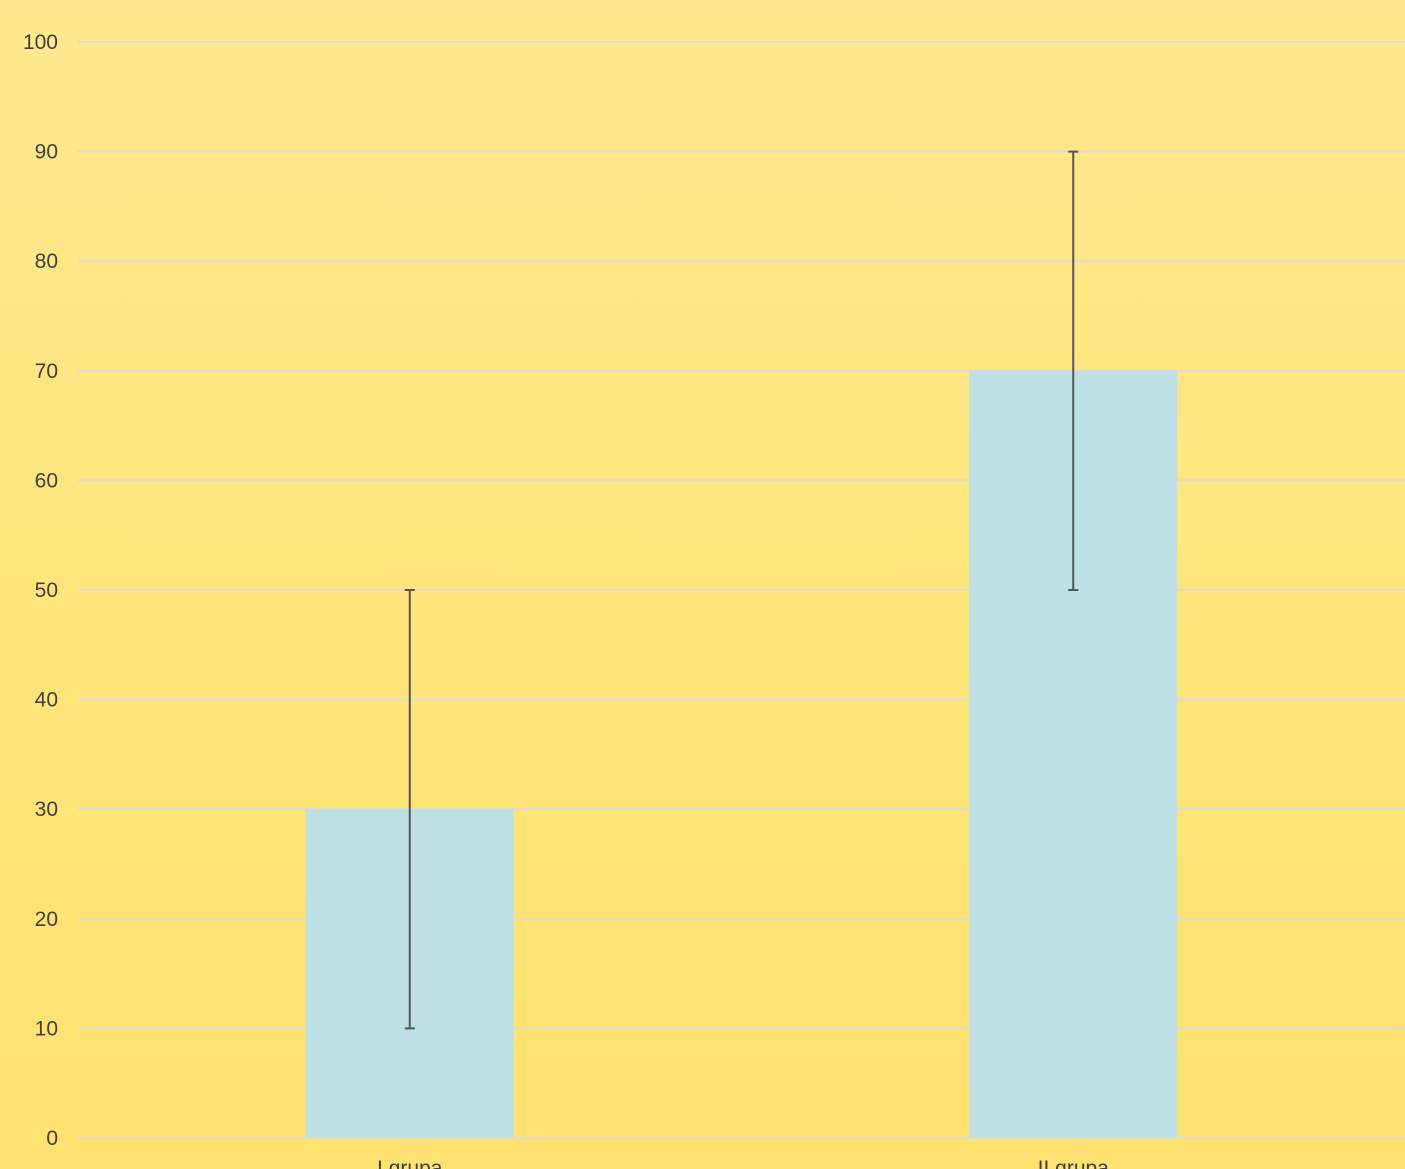 The image size is (1405, 1169). What do you see at coordinates (52, 1138) in the screenshot?
I see `y-tick-label: 0` at bounding box center [52, 1138].